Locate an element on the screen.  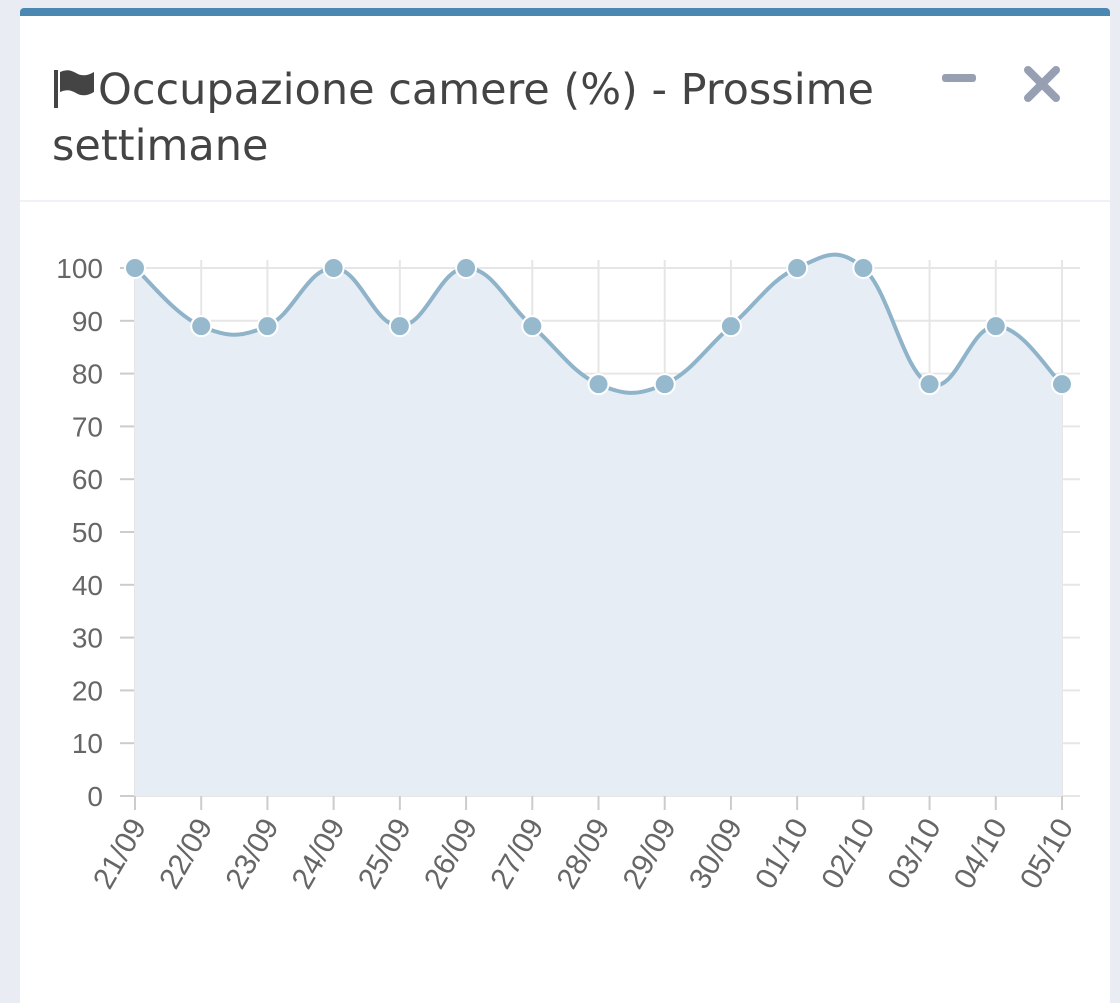
x-tick-label: 27/09 is located at coordinates (517, 854).